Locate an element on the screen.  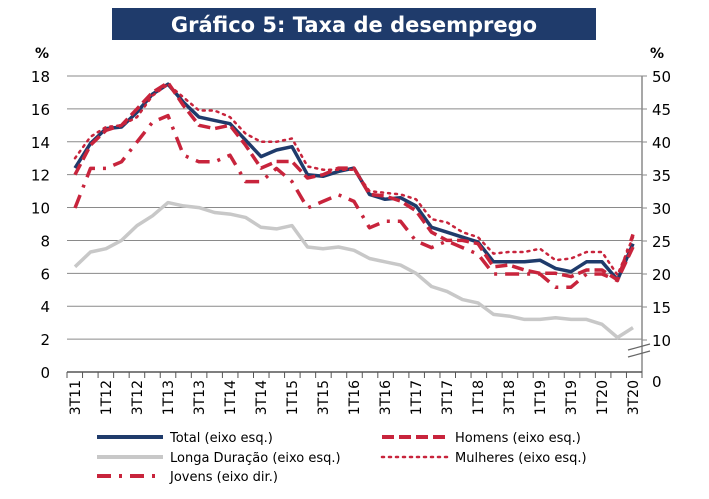
right-tick-label: 10 is located at coordinates (661, 341).